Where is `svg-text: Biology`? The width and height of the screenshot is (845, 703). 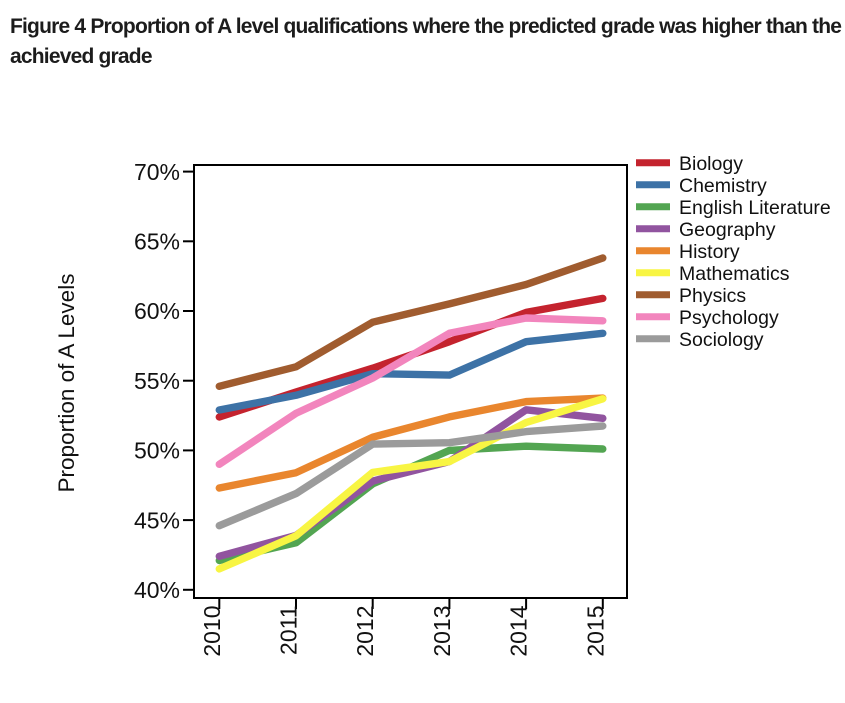
svg-text: Biology is located at coordinates (711, 164).